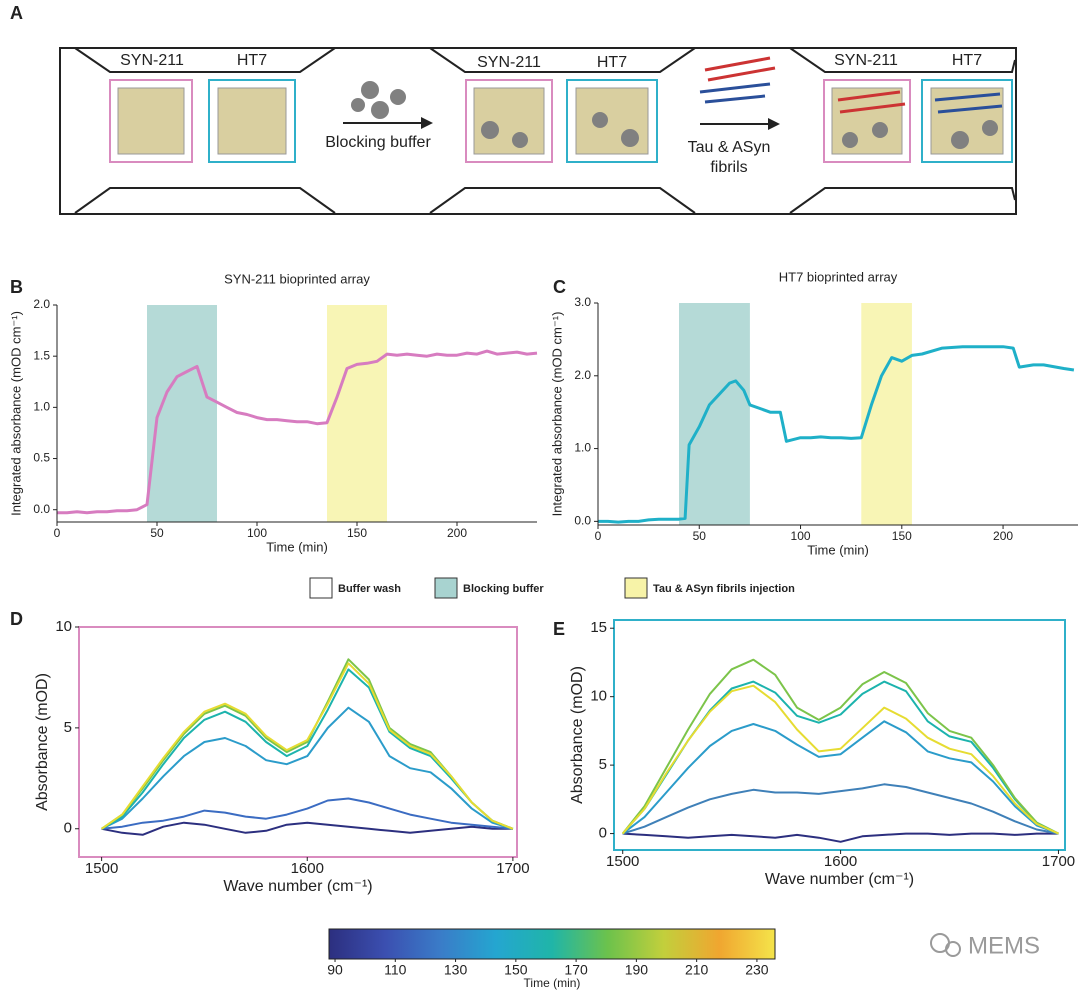  I want to click on panel-label: B, so click(16, 287).